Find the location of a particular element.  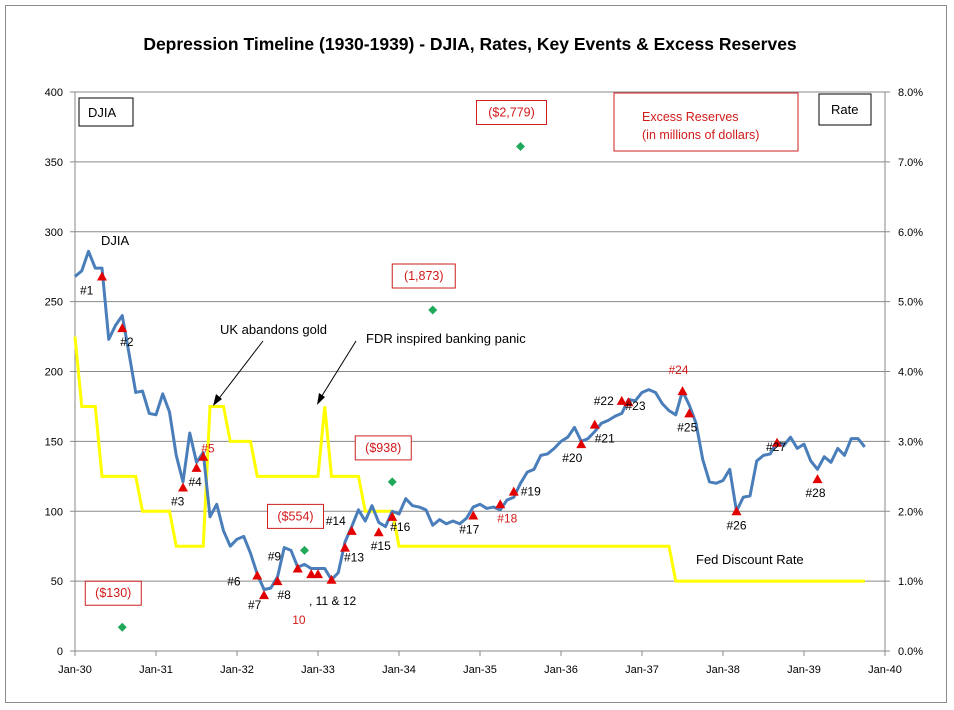

excess-reserves-legend-line1: Excess Reserves is located at coordinates (690, 117).